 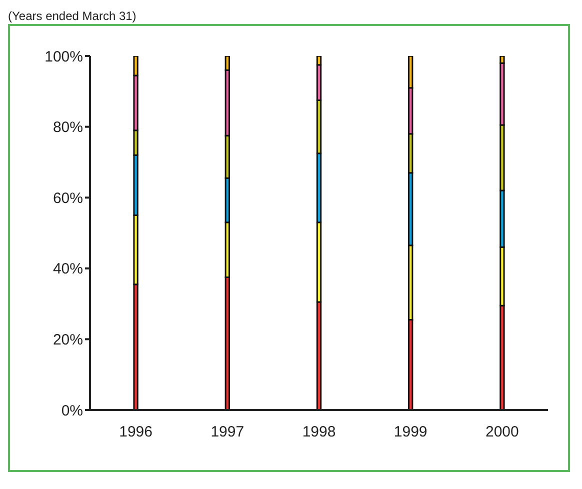 What do you see at coordinates (502, 432) in the screenshot?
I see `x-tick-label: 2000` at bounding box center [502, 432].